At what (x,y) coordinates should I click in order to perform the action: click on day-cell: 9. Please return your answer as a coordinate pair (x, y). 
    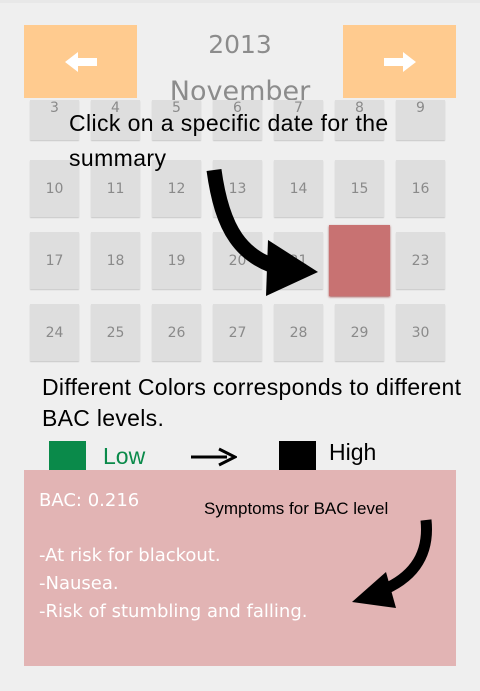
    Looking at the image, I should click on (420, 120).